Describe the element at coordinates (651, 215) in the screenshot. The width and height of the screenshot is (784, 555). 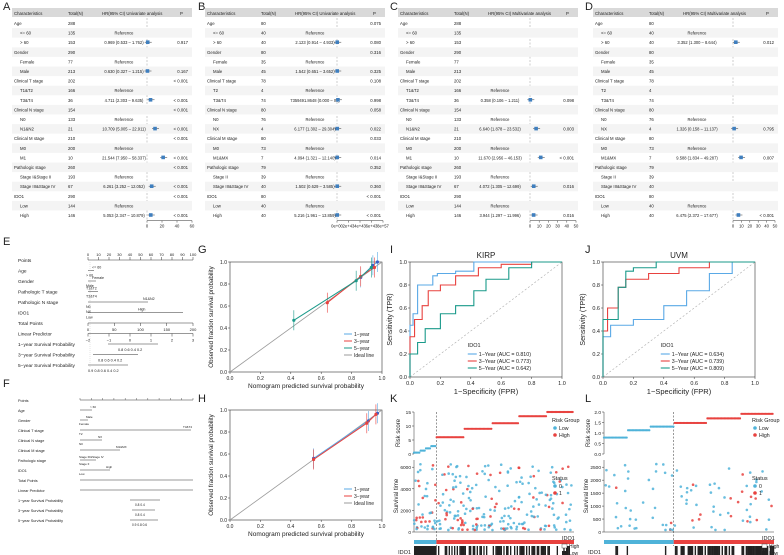
I see `forest-row-total: 40` at that location.